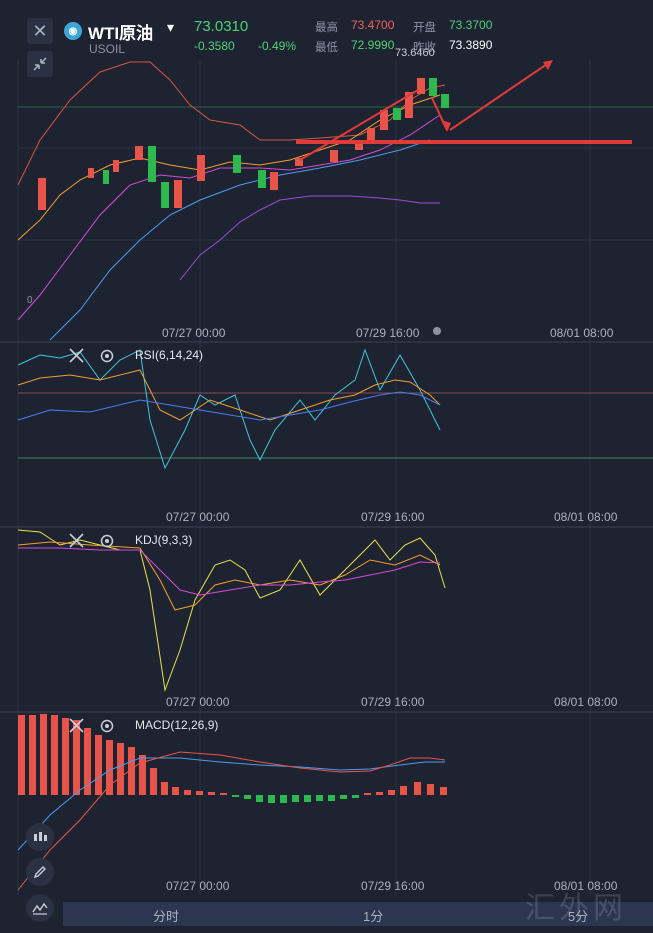 The image size is (653, 933). I want to click on panel-title: RSI(6,14,24), so click(169, 355).